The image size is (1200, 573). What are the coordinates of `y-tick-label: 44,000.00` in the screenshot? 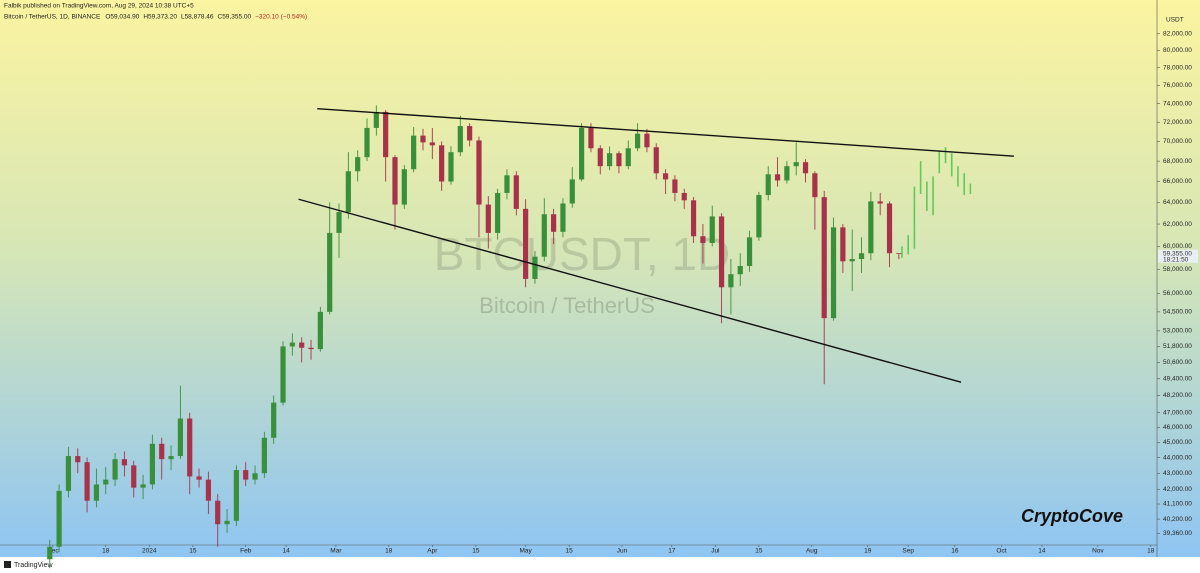 It's located at (1177, 457).